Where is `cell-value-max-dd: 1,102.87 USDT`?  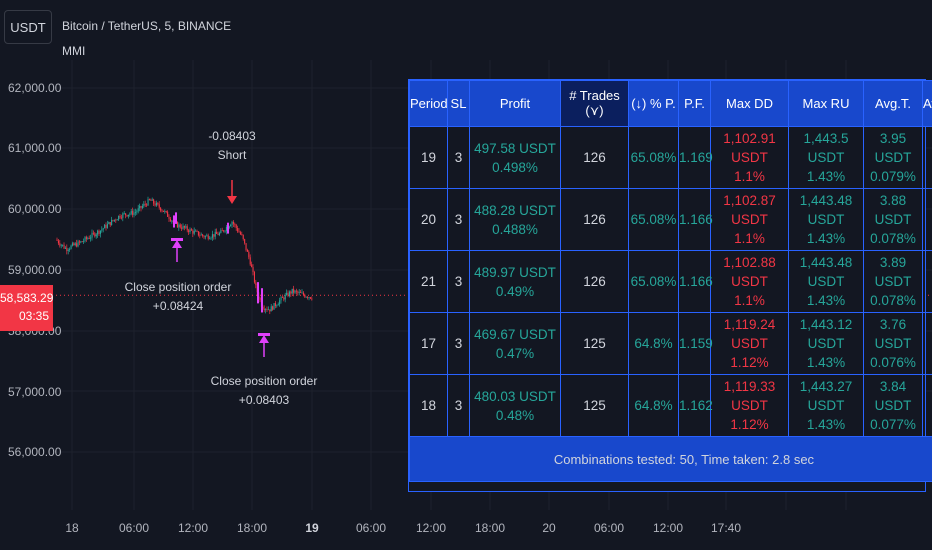 cell-value-max-dd: 1,102.87 USDT is located at coordinates (749, 210).